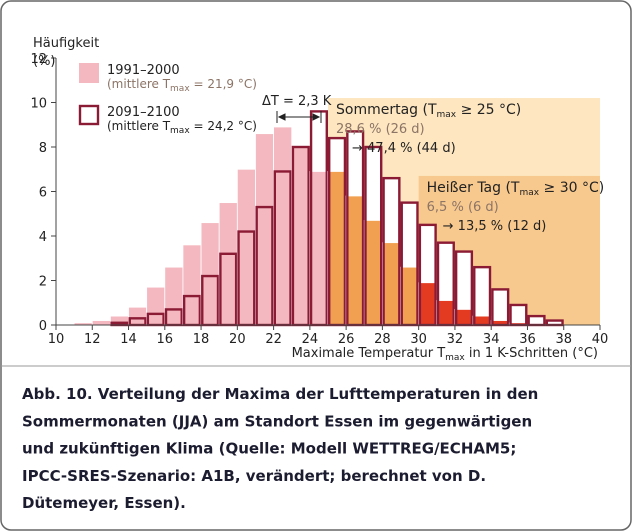 The image size is (632, 531). I want to click on x-tick-label: 28, so click(382, 339).